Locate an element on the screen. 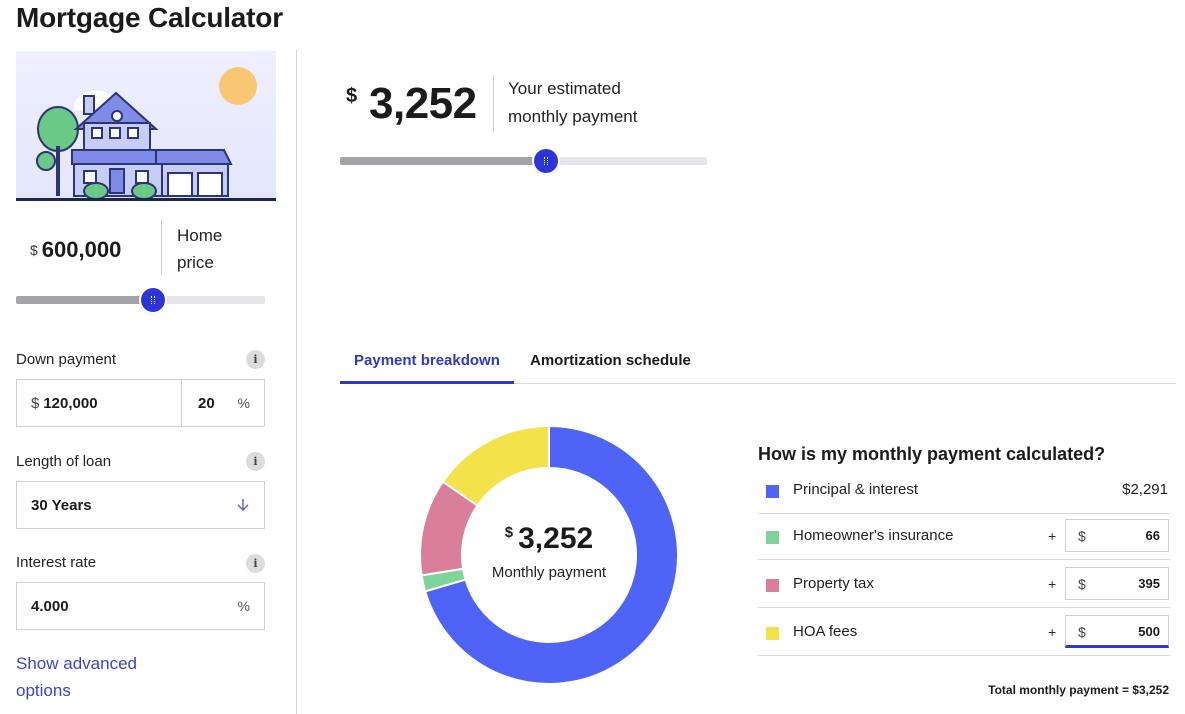 The height and width of the screenshot is (714, 1185). down-payment-label: Down payment is located at coordinates (66, 359).